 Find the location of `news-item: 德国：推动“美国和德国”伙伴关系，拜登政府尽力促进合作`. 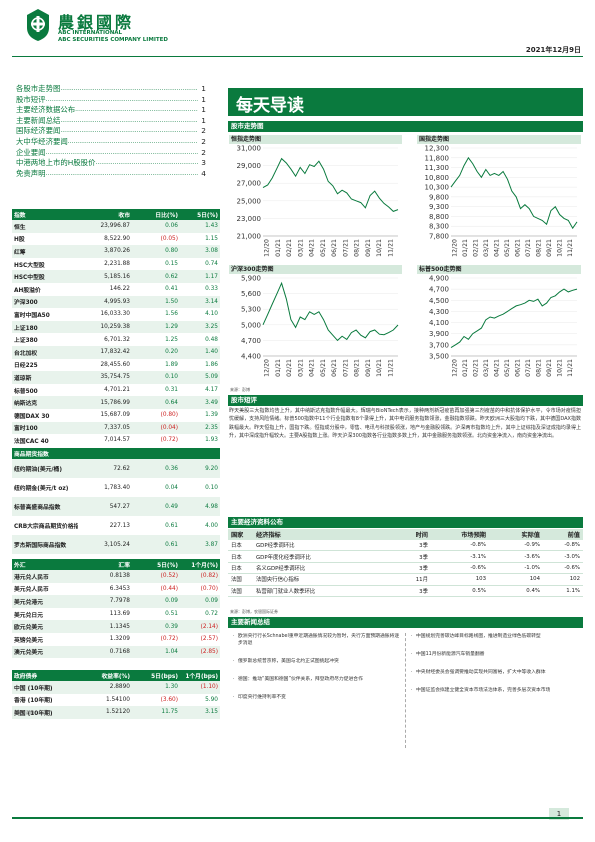

news-item: 德国：推动“美国和德国”伙伴关系，拜登政府尽力促进合作 is located at coordinates (317, 679).